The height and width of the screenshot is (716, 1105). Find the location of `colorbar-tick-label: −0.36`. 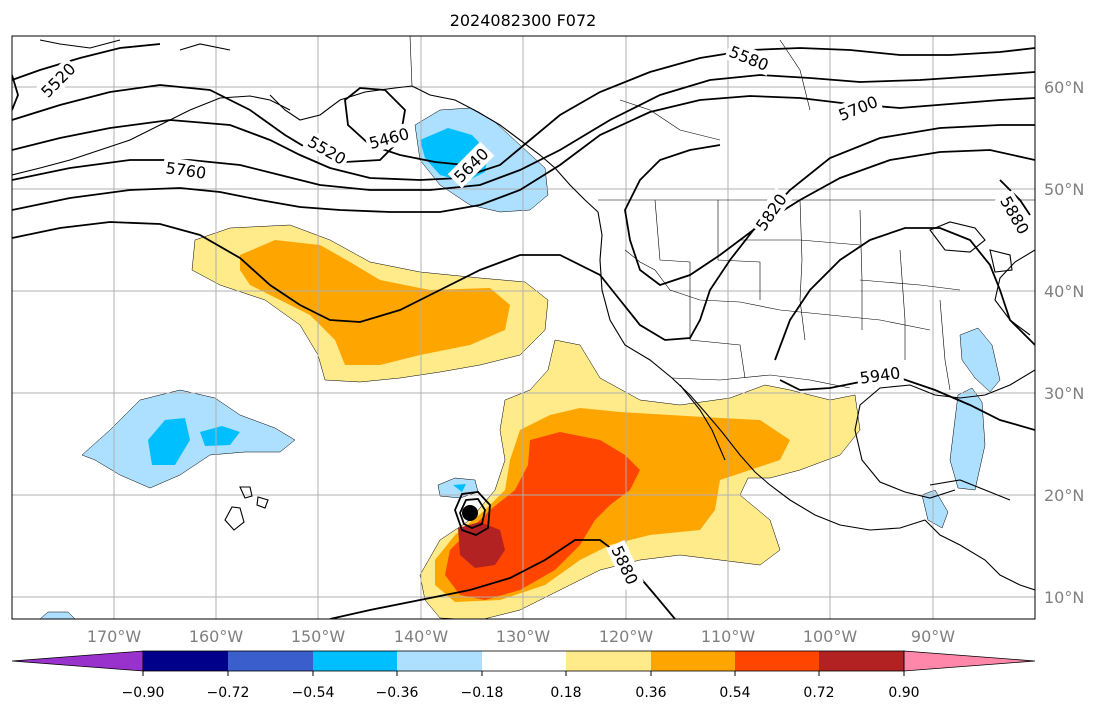

colorbar-tick-label: −0.36 is located at coordinates (397, 693).